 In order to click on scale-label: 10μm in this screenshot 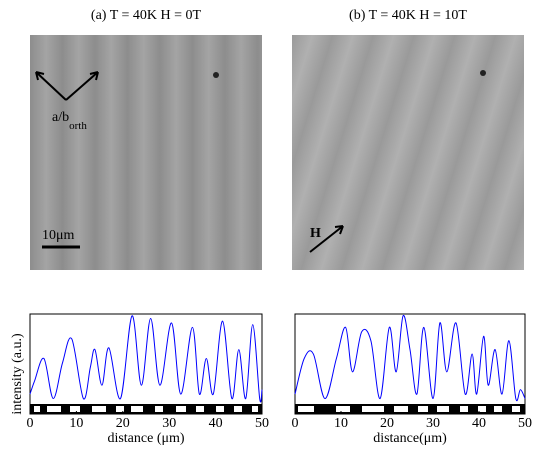, I will do `click(58, 235)`.